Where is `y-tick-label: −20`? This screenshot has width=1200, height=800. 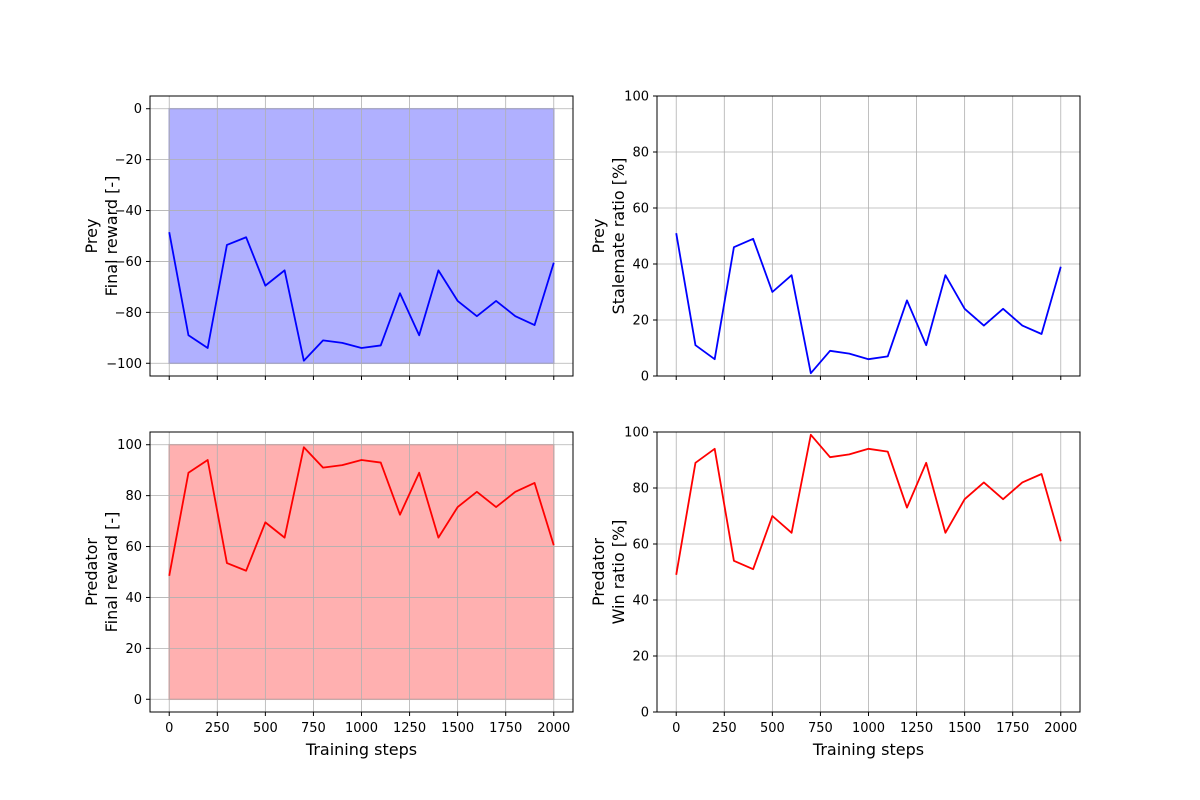
y-tick-label: −20 is located at coordinates (128, 160).